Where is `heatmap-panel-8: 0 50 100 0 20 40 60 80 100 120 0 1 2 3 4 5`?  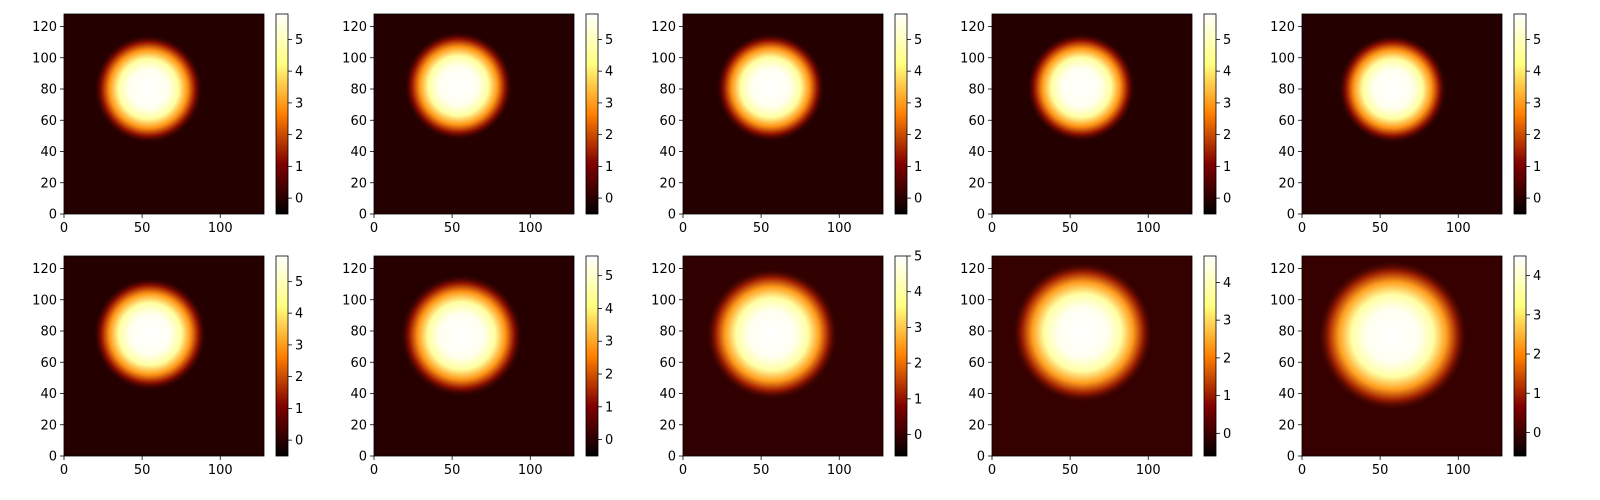
heatmap-panel-8: 0 50 100 0 20 40 60 80 100 120 0 1 2 3 4 5 is located at coordinates (786, 364).